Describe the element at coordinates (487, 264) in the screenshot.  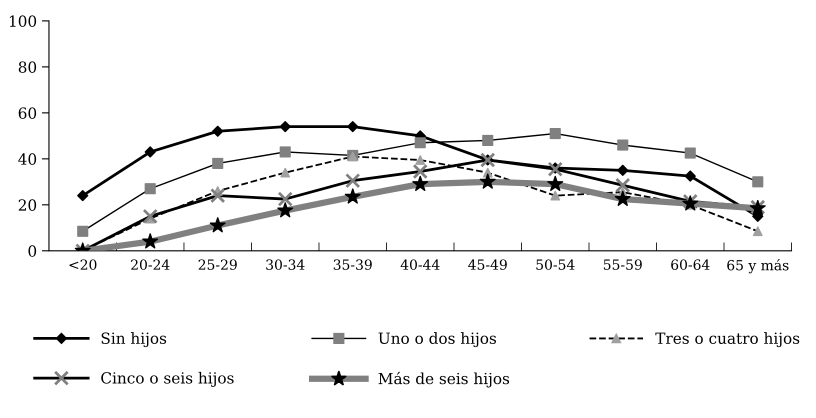
I see `x-tick-label: 45-49` at that location.